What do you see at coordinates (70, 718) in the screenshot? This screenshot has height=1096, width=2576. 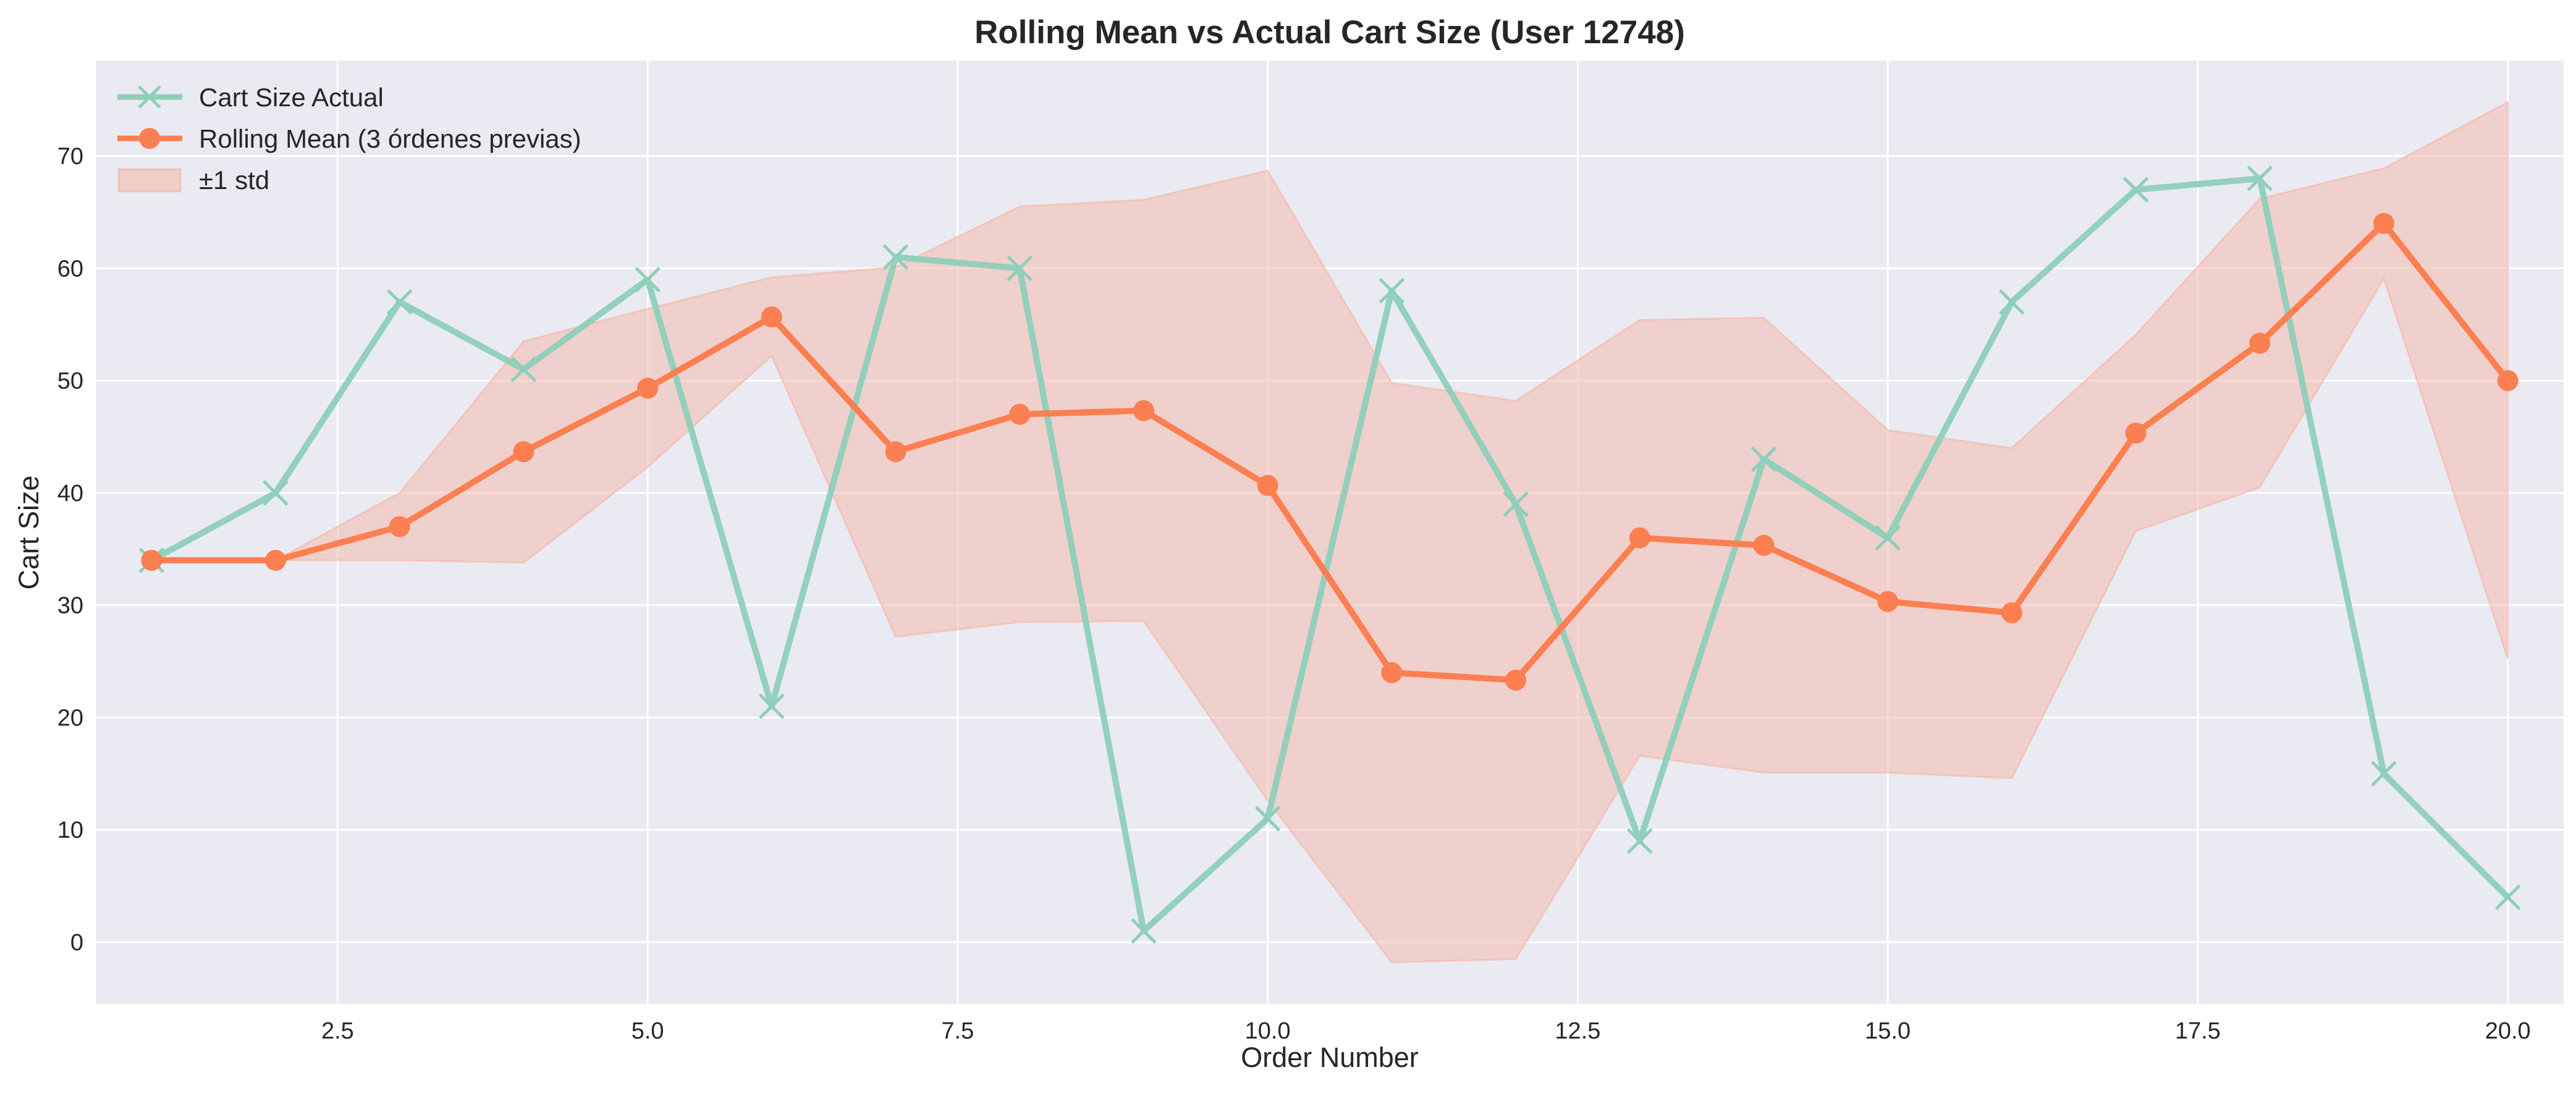 I see `y-tick-label: 20` at bounding box center [70, 718].